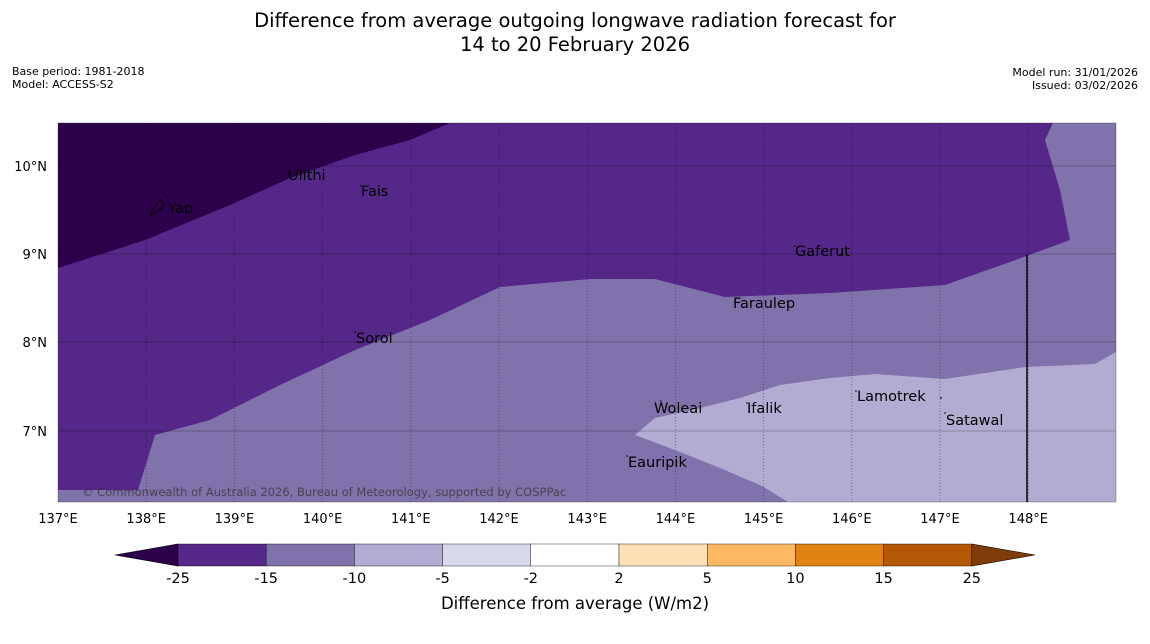 This screenshot has width=1150, height=644. Describe the element at coordinates (575, 44) in the screenshot. I see `title-line-2: 14 to 20 February 2026` at that location.